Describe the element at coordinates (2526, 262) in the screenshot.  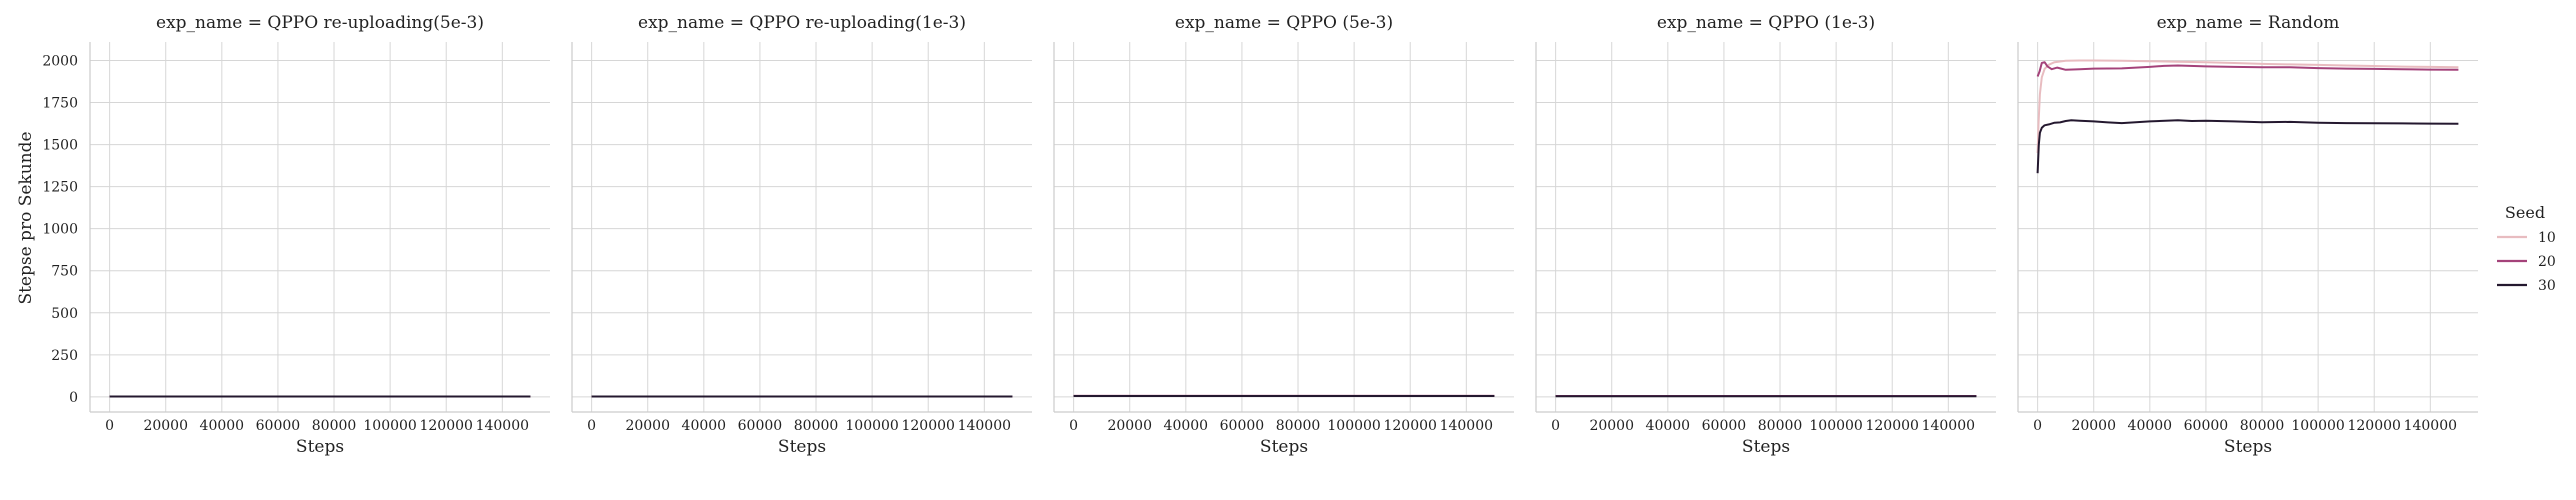
I see `legend-entries: 10 20 30` at that location.